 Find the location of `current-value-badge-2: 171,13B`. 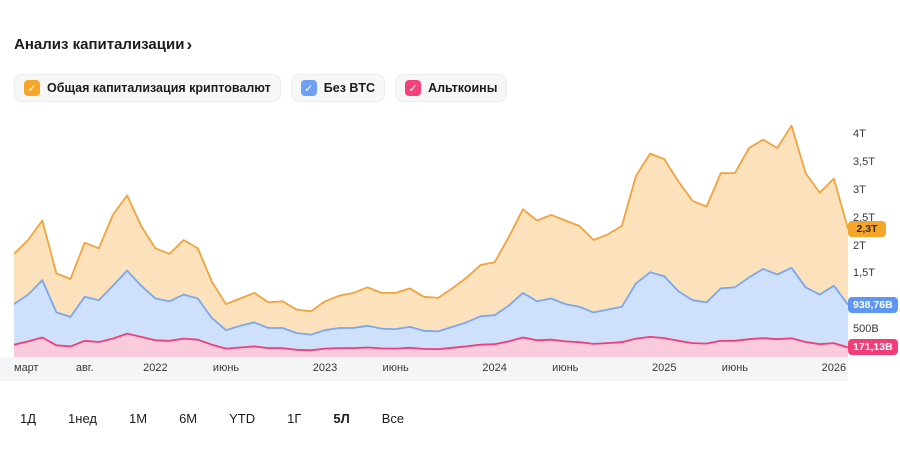

current-value-badge-2: 171,13B is located at coordinates (873, 347).